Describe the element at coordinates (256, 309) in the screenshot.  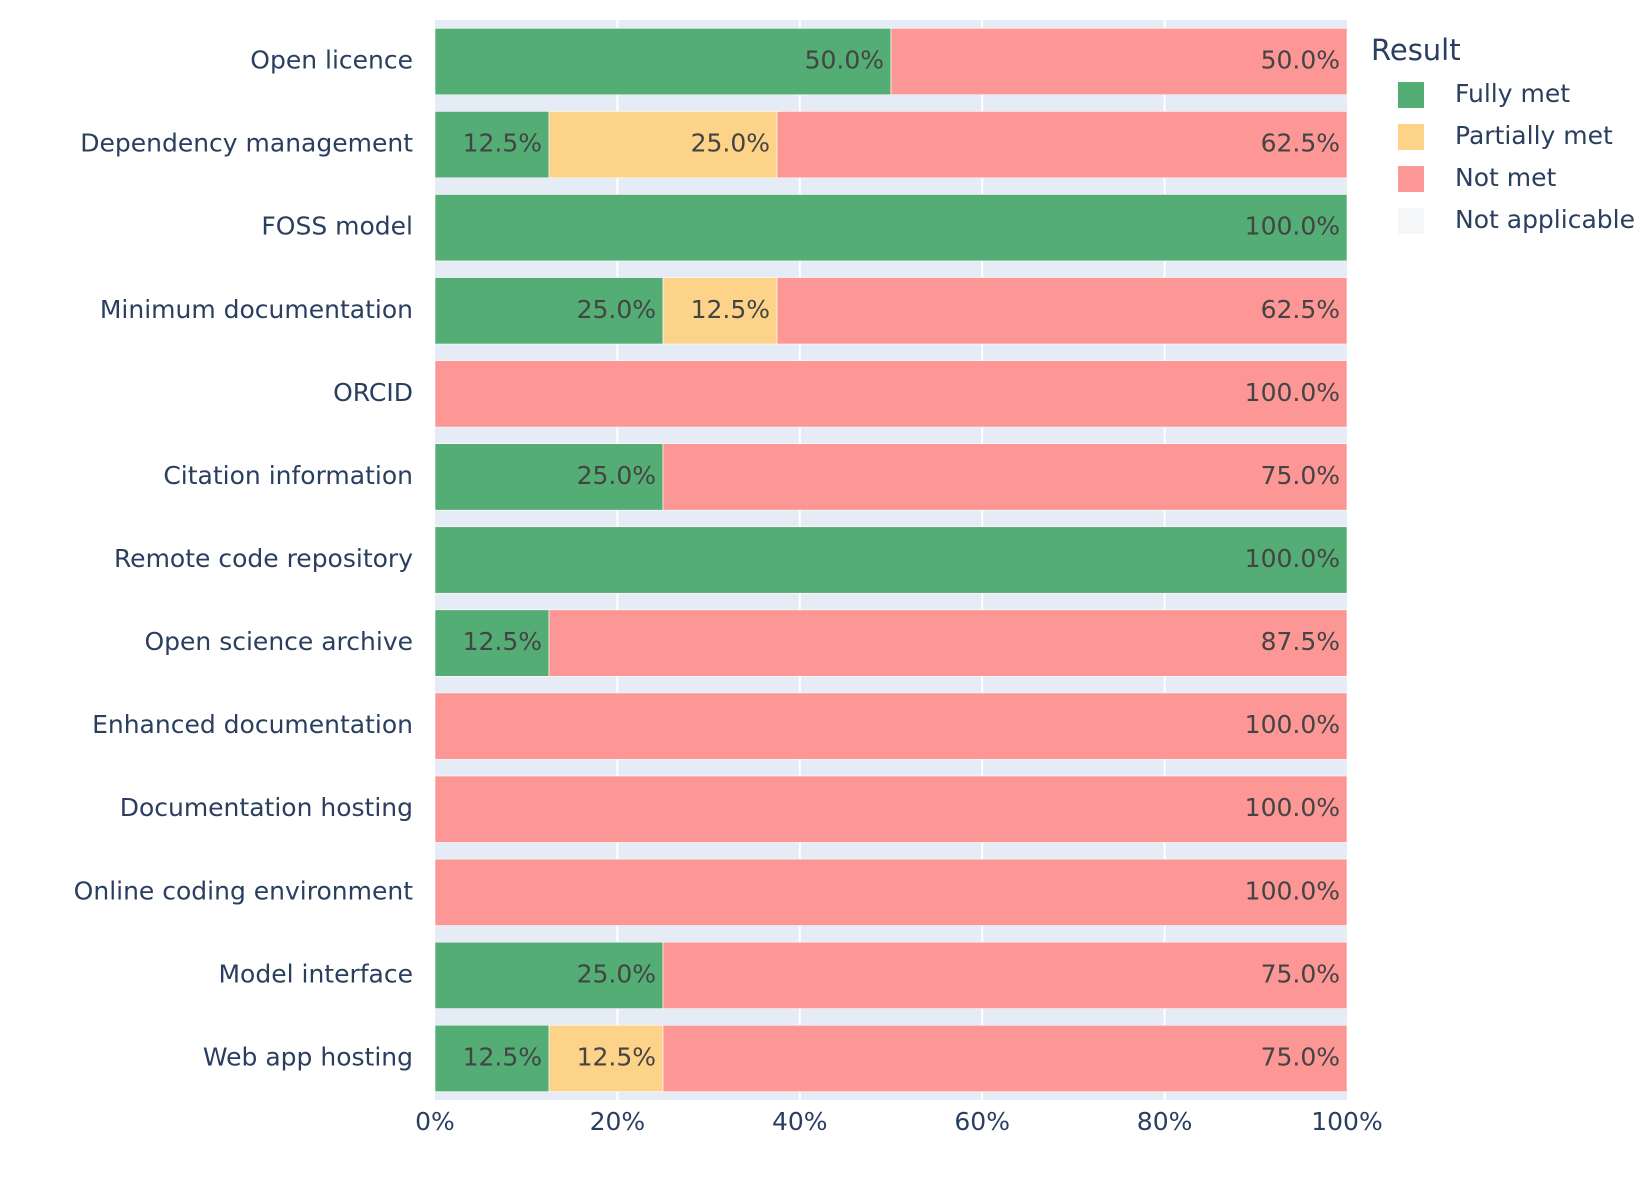
I see `category-label: Minimum documentation` at that location.